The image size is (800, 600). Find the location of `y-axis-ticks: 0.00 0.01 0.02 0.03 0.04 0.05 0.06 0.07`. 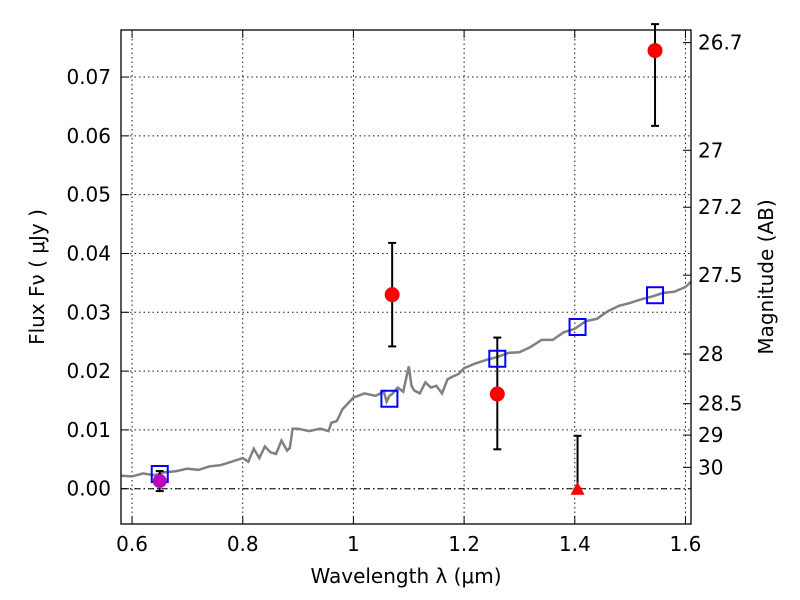

y-axis-ticks: 0.00 0.01 0.02 0.03 0.04 0.05 0.06 0.07 is located at coordinates (97, 283).